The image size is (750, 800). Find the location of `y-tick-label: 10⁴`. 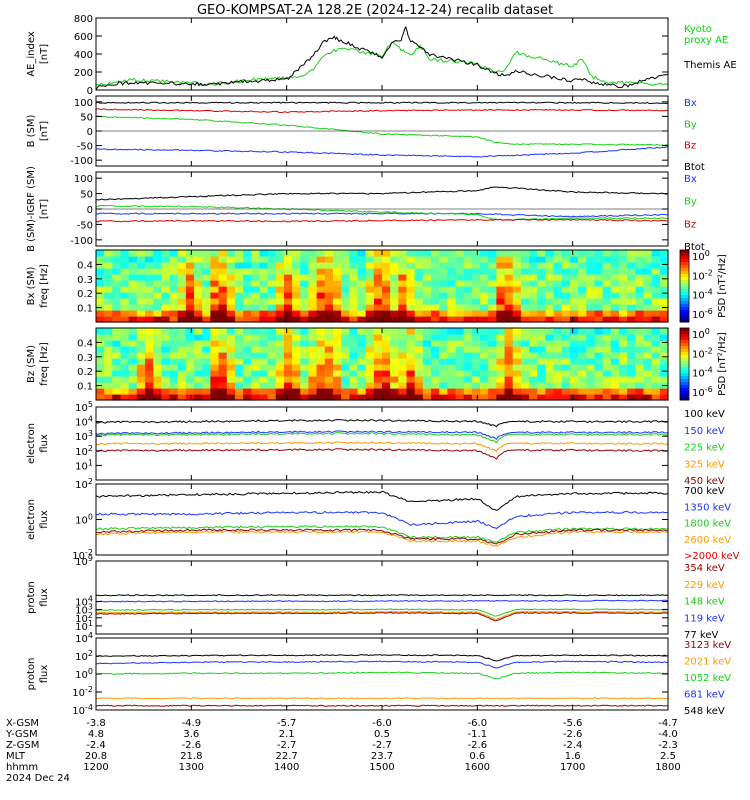

y-tick-label: 10⁴ is located at coordinates (84, 638).